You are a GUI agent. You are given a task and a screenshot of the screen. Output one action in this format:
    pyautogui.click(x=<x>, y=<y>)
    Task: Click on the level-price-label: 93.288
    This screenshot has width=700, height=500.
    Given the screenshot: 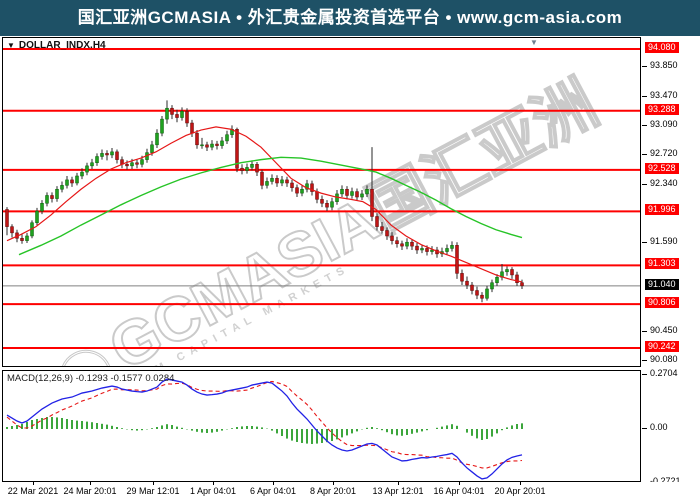 What is the action you would take?
    pyautogui.click(x=662, y=109)
    